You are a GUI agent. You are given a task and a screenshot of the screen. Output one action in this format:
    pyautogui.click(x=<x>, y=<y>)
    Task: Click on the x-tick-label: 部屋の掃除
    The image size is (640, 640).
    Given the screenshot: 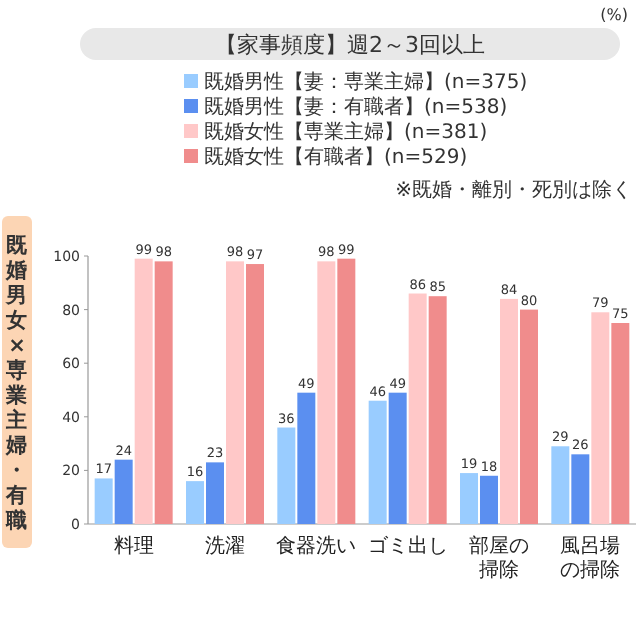 What is the action you would take?
    pyautogui.click(x=499, y=558)
    